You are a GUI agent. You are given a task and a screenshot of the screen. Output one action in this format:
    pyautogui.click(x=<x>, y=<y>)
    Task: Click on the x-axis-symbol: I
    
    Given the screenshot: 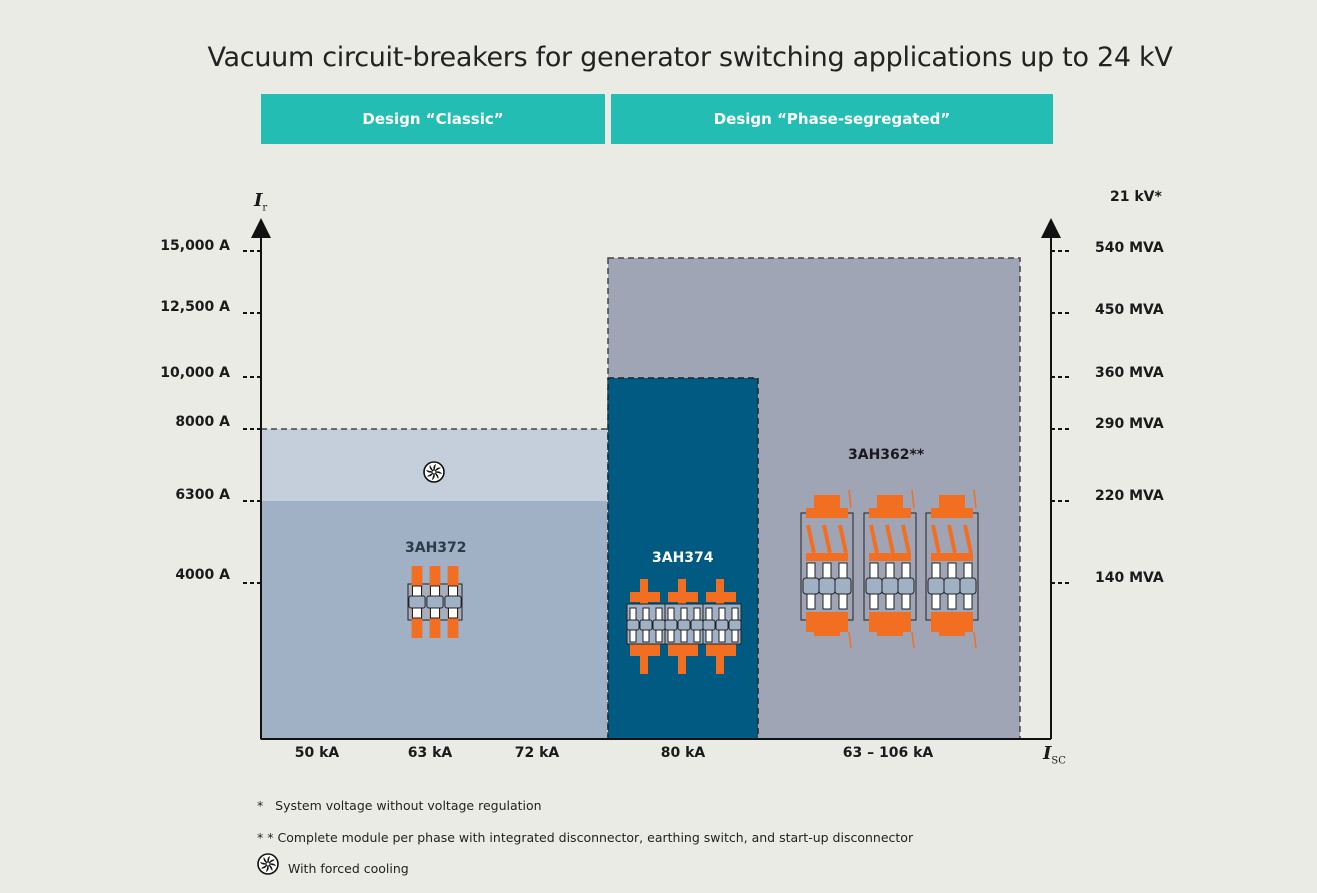 What is the action you would take?
    pyautogui.click(x=1047, y=753)
    